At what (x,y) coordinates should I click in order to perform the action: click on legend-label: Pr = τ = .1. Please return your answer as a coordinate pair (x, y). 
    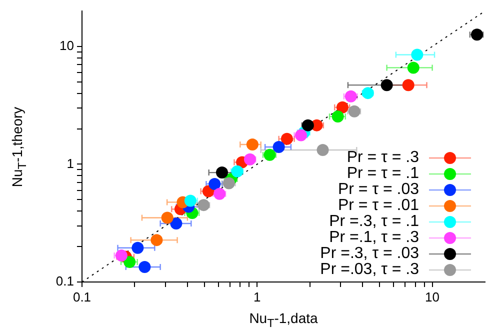
    Looking at the image, I should click on (382, 173).